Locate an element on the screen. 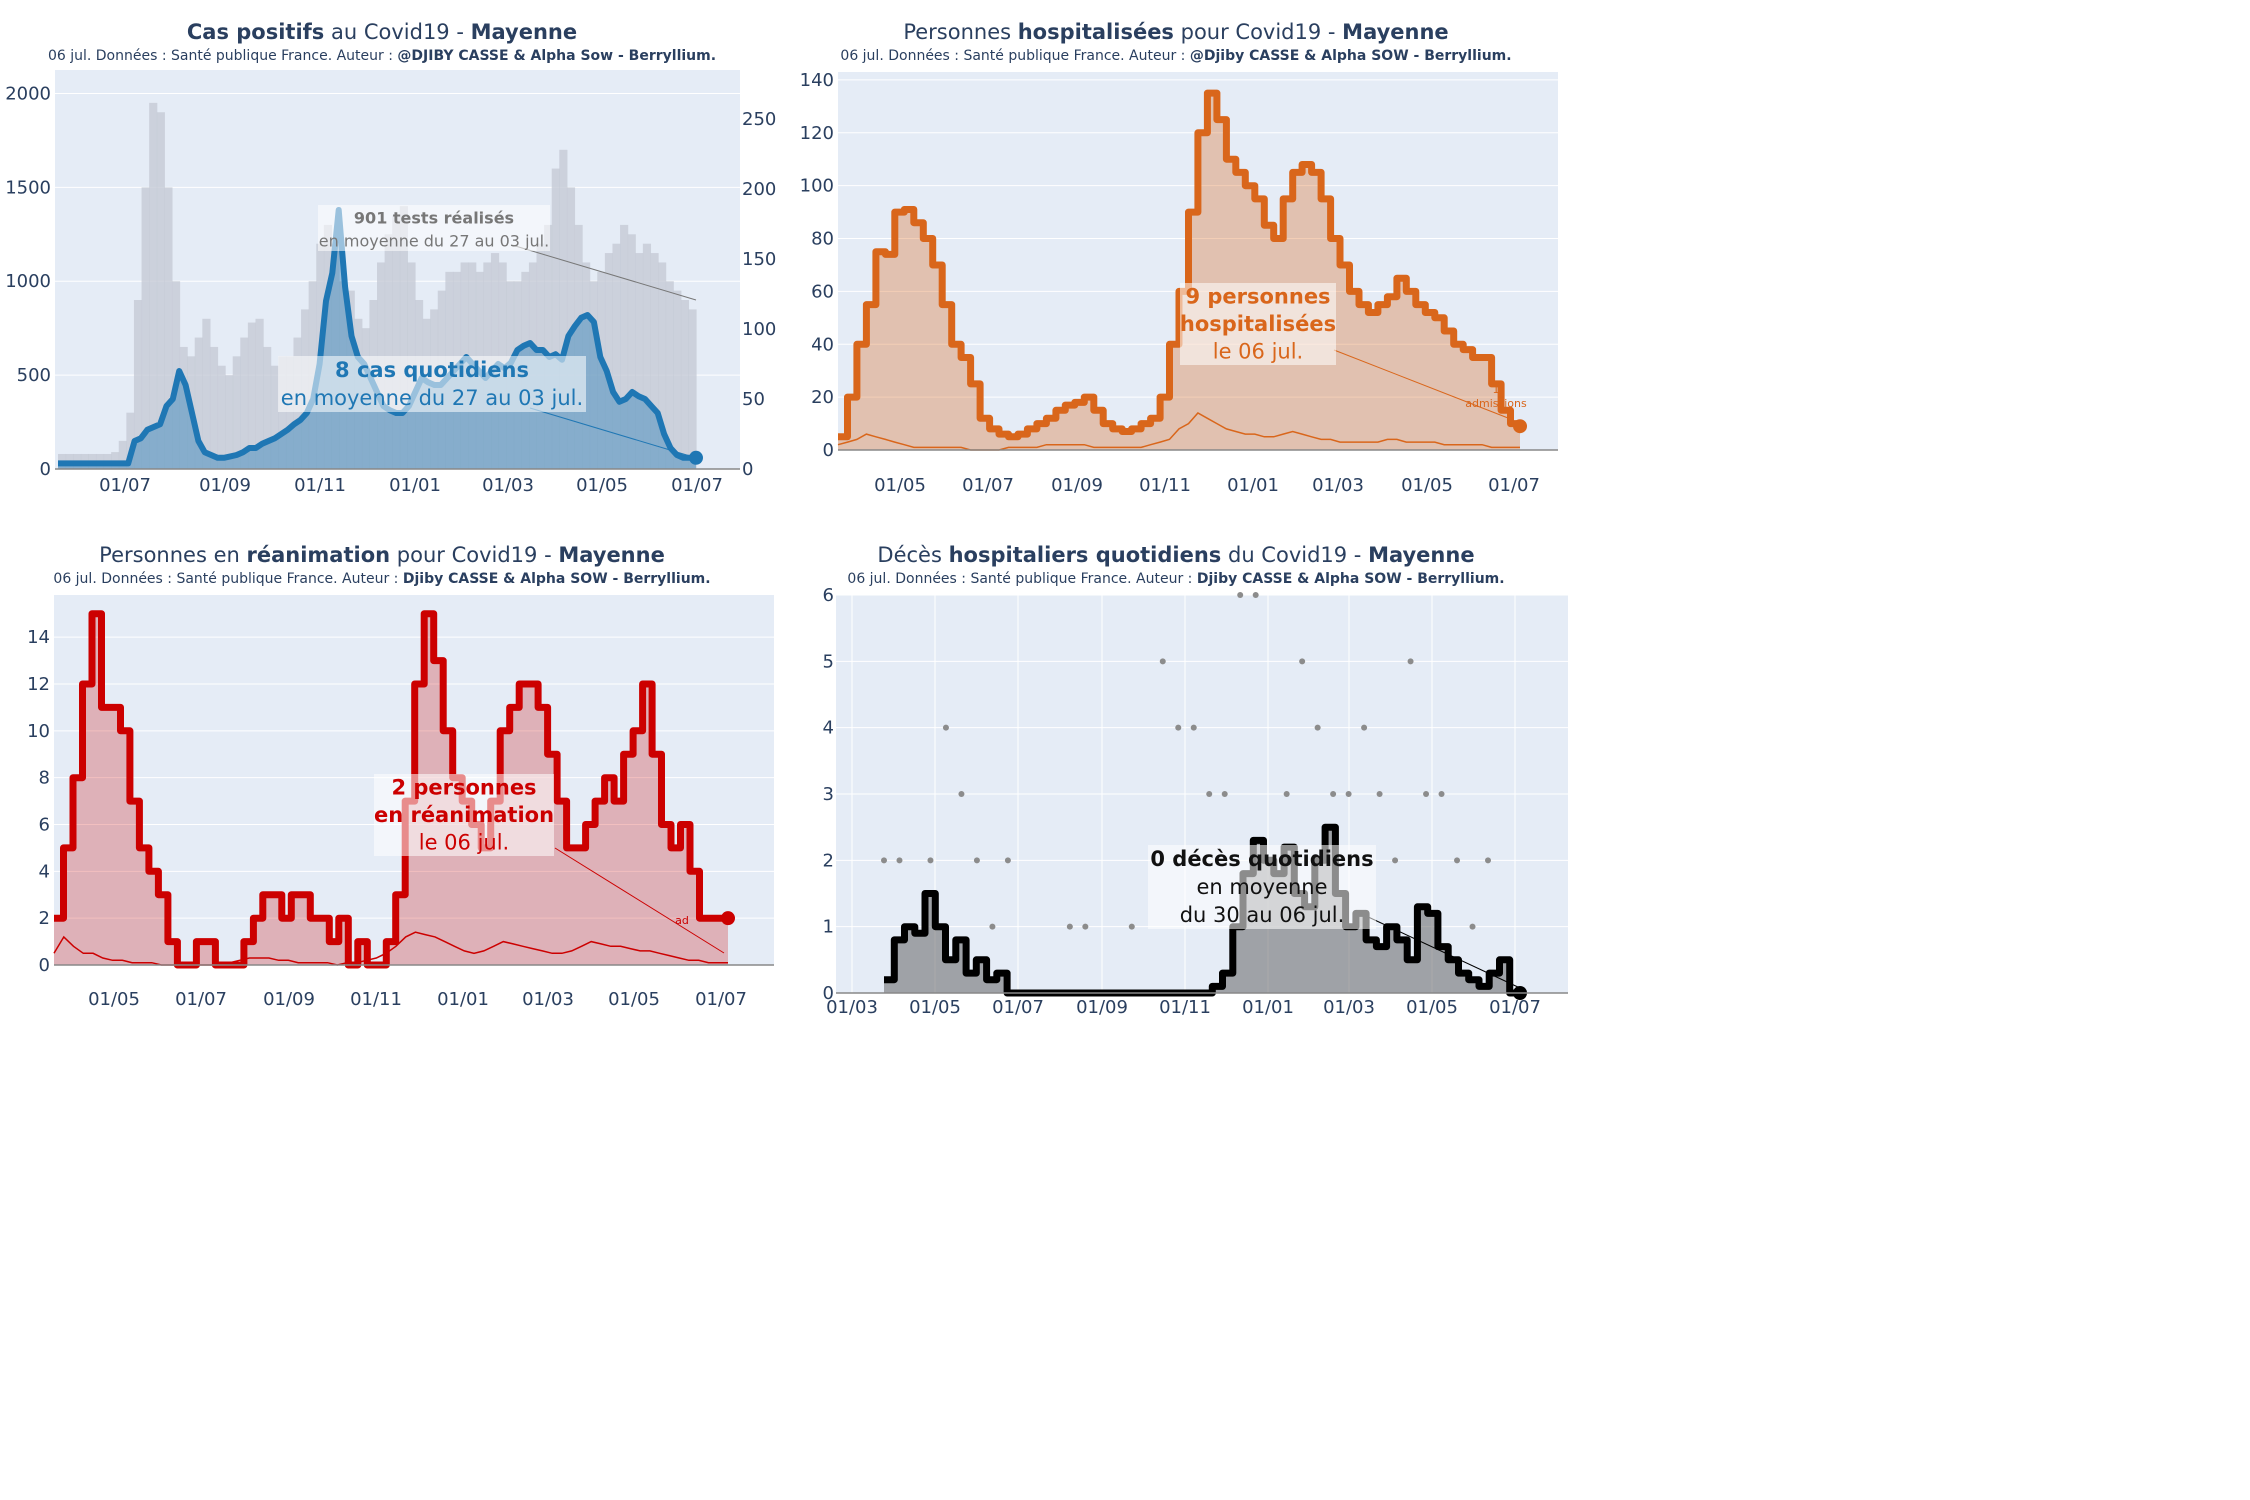 This screenshot has height=1500, width=2250. hospitalised-annotation-title: hospitalisées is located at coordinates (1258, 324).